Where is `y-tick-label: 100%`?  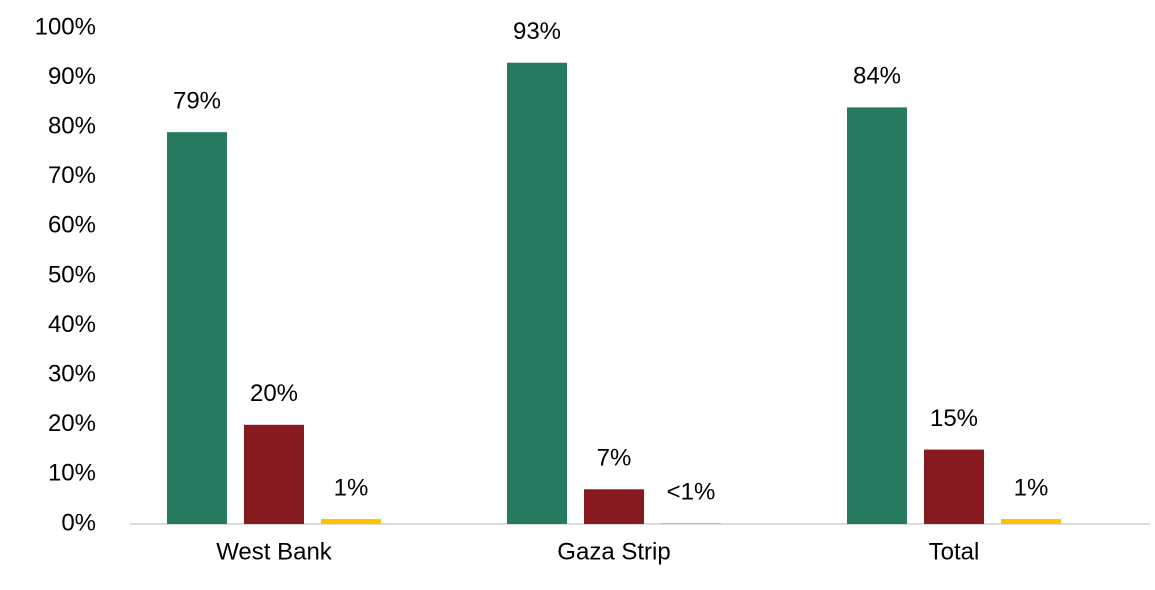
y-tick-label: 100% is located at coordinates (65, 26).